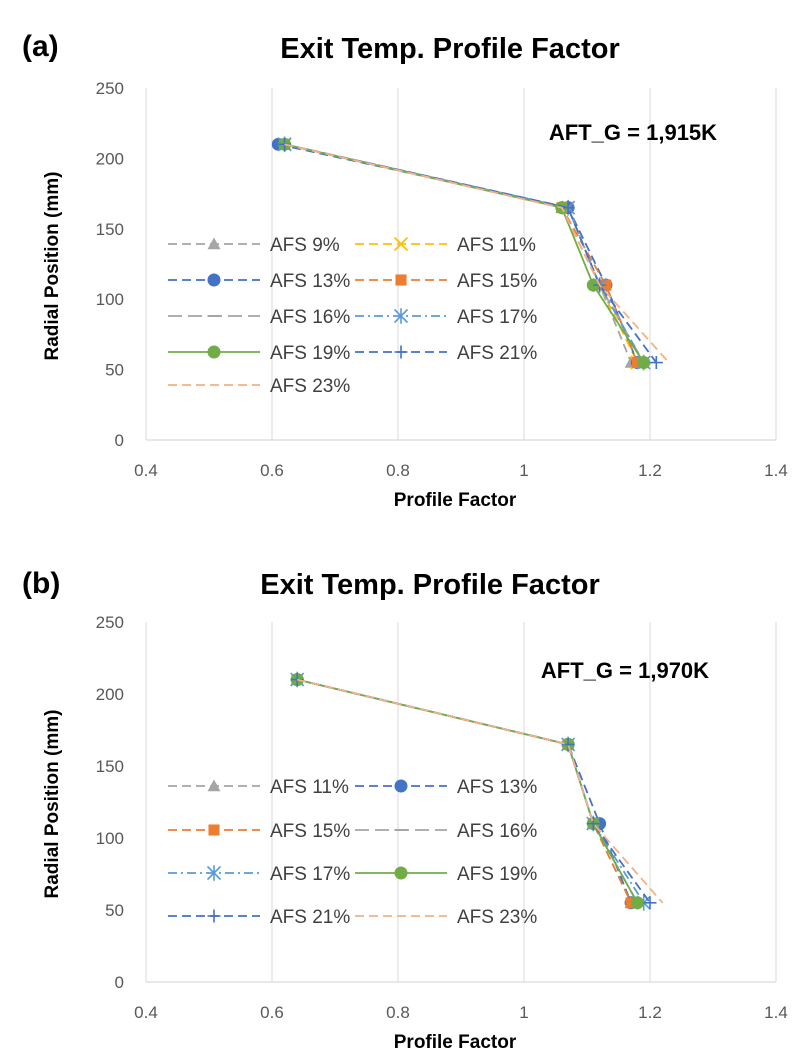  I want to click on y-tick-label: 200, so click(110, 694).